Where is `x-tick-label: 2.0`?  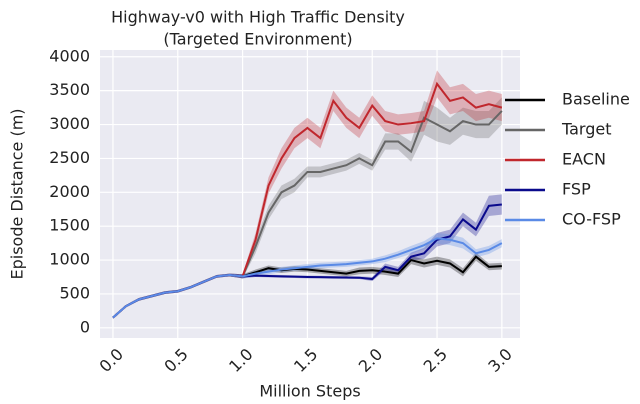 x-tick-label: 2.0 is located at coordinates (370, 360).